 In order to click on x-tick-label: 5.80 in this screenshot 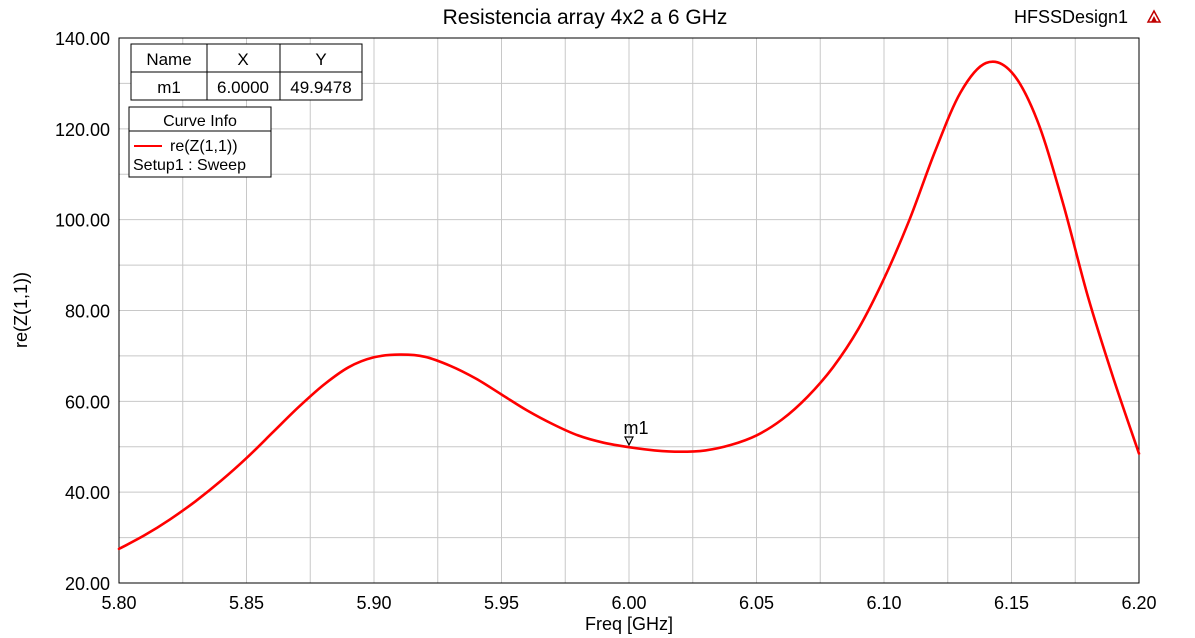, I will do `click(118, 603)`.